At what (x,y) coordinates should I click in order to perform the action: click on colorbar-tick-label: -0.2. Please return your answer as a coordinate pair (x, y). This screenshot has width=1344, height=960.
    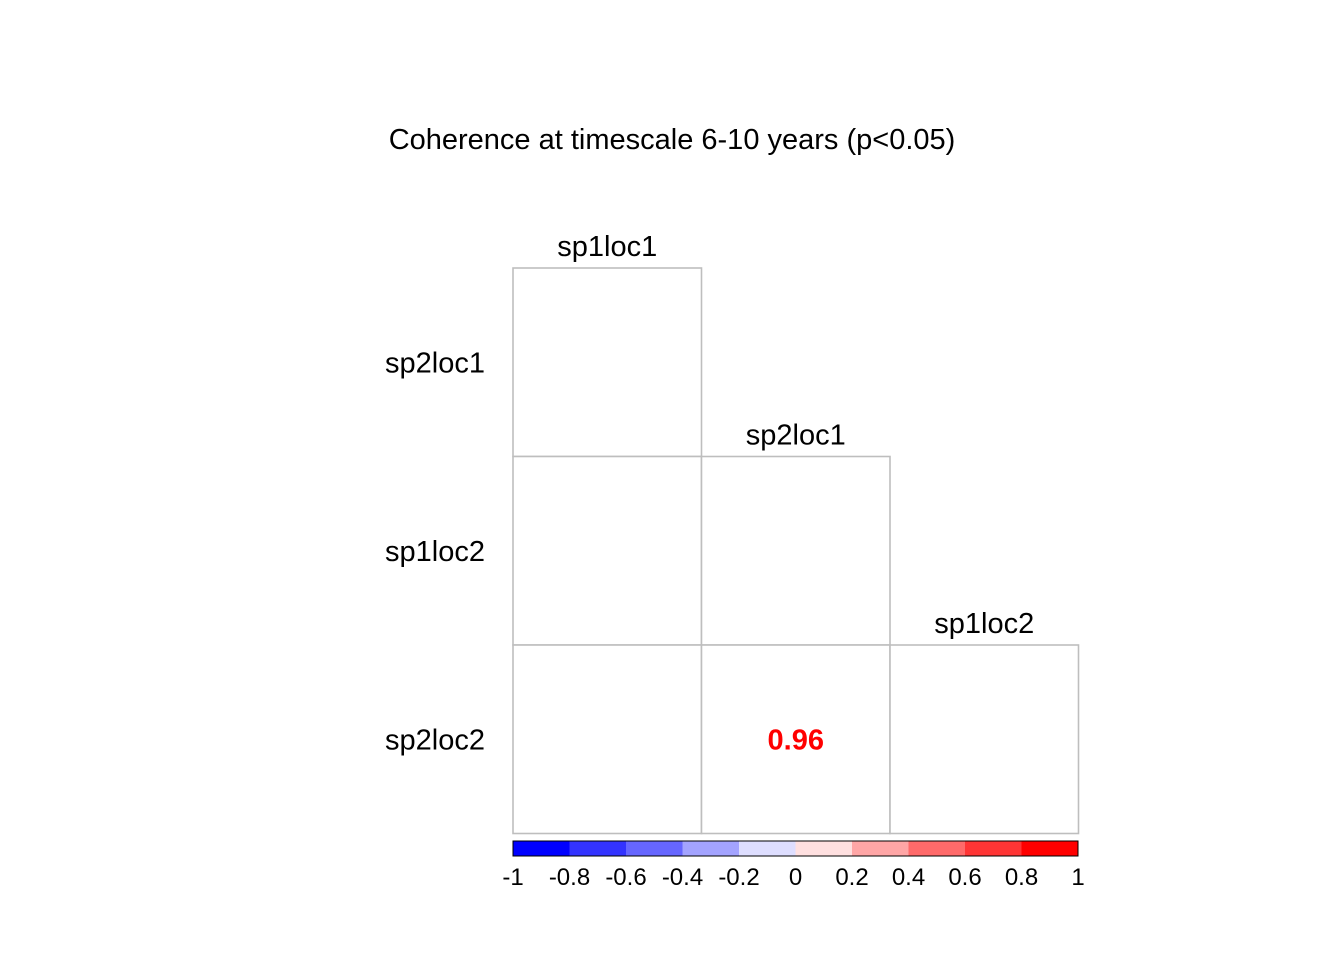
    Looking at the image, I should click on (738, 877).